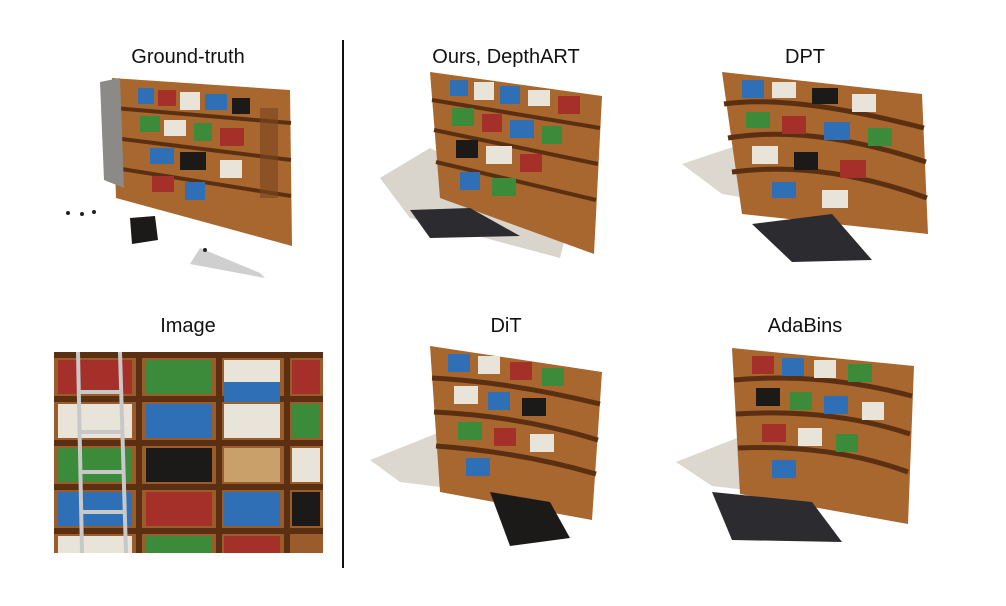 Image resolution: width=1006 pixels, height=606 pixels. Describe the element at coordinates (188, 57) in the screenshot. I see `label-ground-truth: Ground-truth` at that location.